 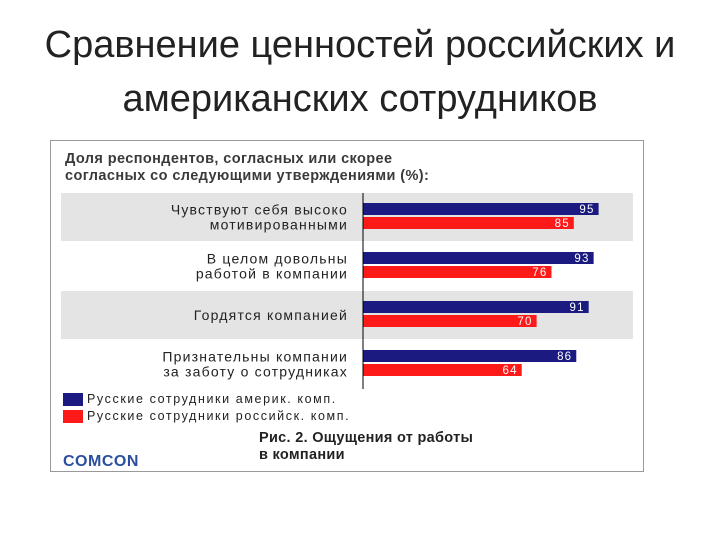 What do you see at coordinates (524, 322) in the screenshot?
I see `data-label: 70` at bounding box center [524, 322].